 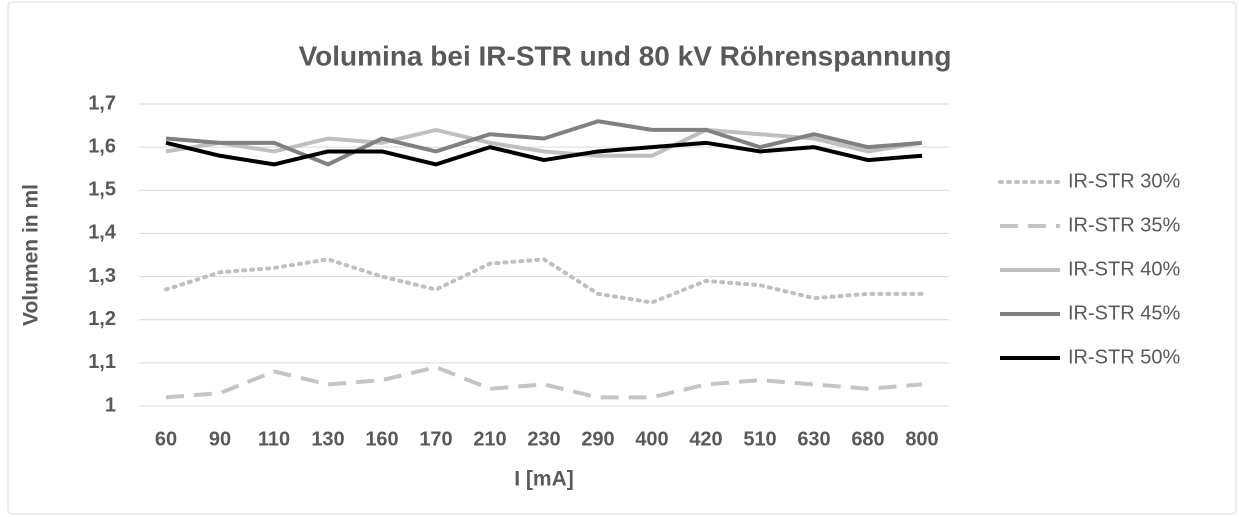 What do you see at coordinates (1124, 313) in the screenshot?
I see `legend-label: IR-STR 45%` at bounding box center [1124, 313].